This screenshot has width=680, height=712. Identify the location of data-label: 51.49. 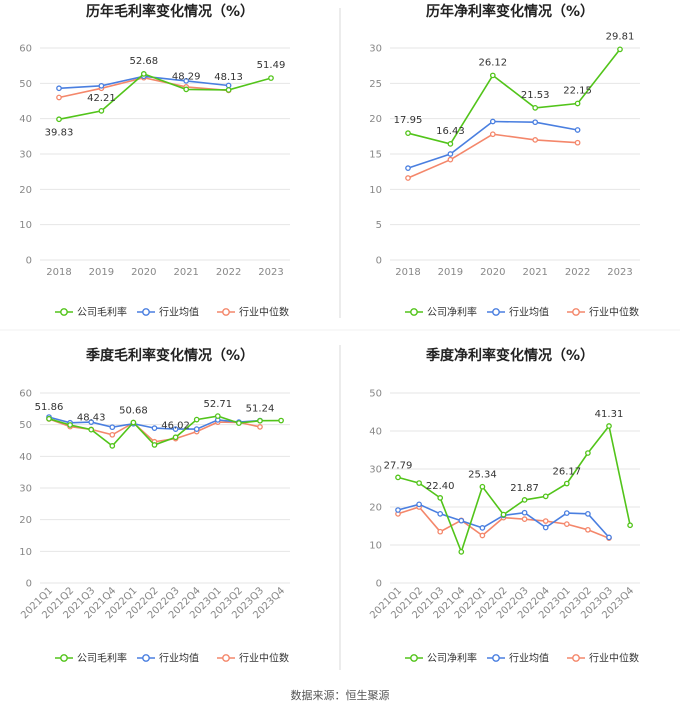
(271, 65).